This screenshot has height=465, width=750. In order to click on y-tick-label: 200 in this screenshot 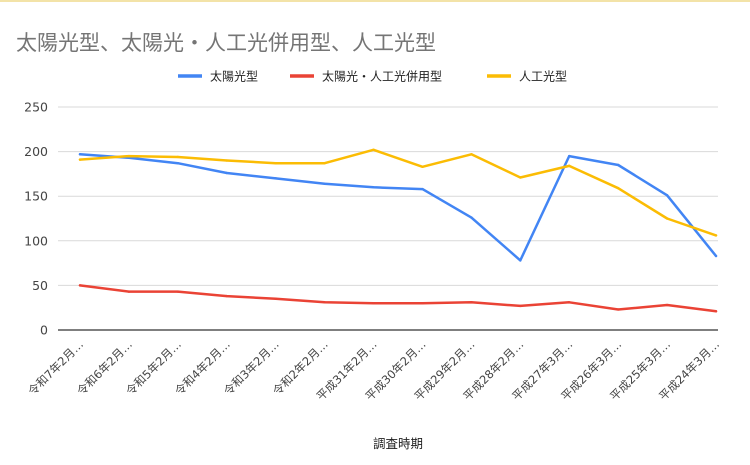, I will do `click(36, 151)`.